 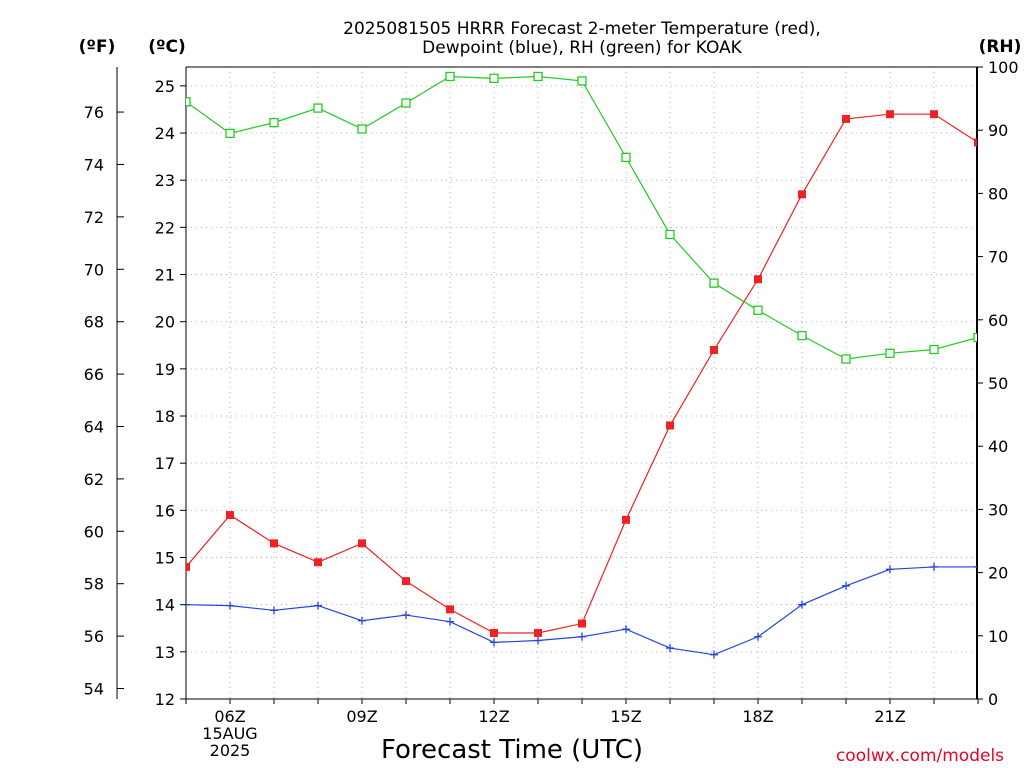 What do you see at coordinates (94, 322) in the screenshot?
I see `fahrenheit-tick-label: 68` at bounding box center [94, 322].